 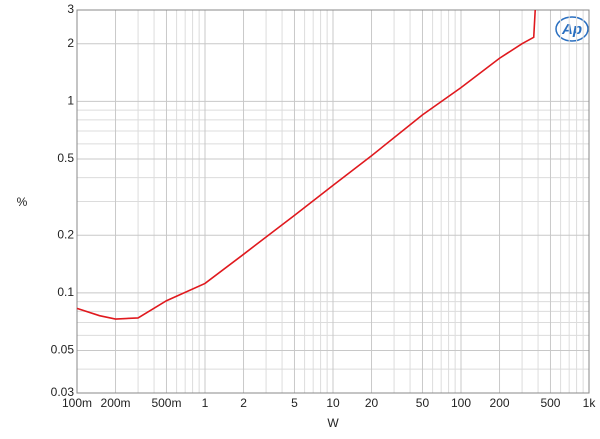 I want to click on y-tick-label: 2, so click(x=70, y=43).